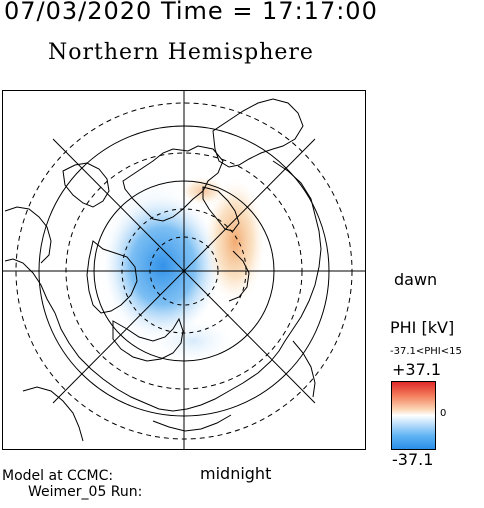 This screenshot has height=508, width=484. I want to click on run-label: Weimer_05 Run:, so click(85, 492).